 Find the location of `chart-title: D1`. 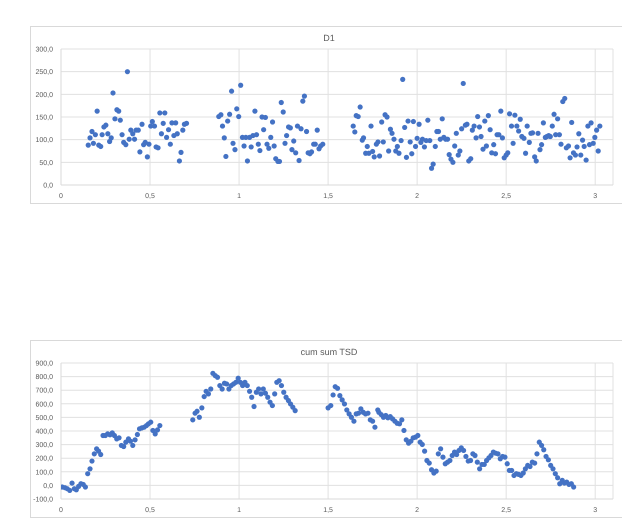

chart-title: D1 is located at coordinates (329, 39).